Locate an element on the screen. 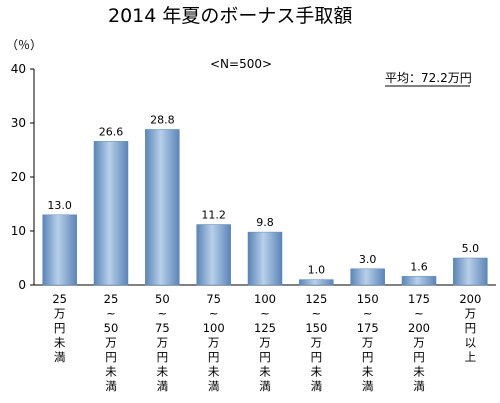 The image size is (500, 403). y-tick-label: 10 is located at coordinates (18, 231).